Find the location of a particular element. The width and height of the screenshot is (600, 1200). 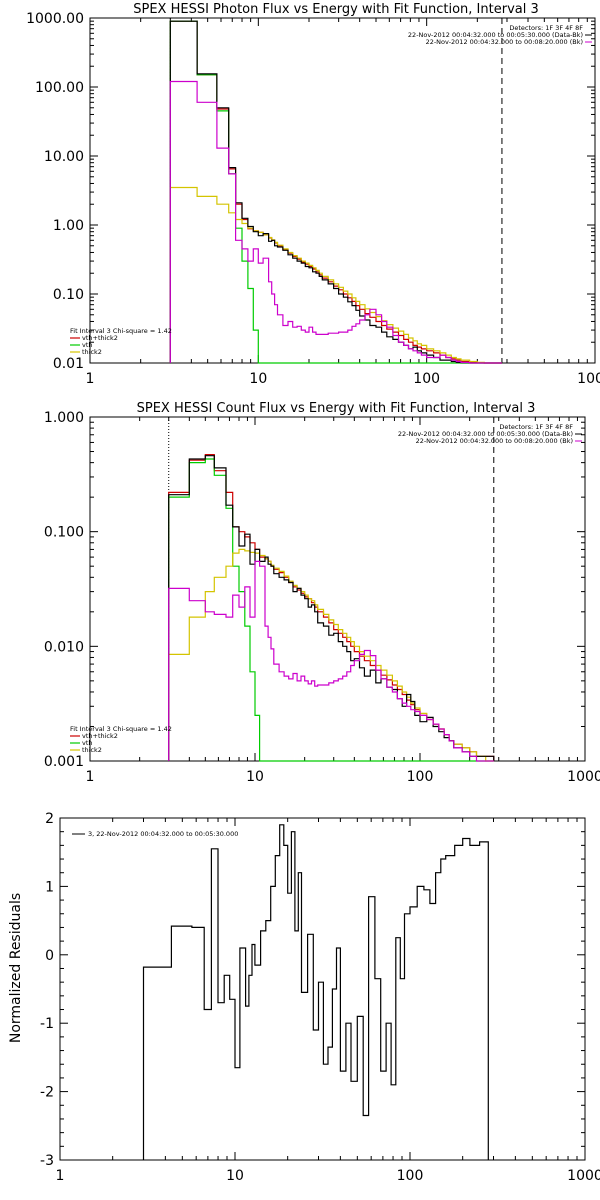

y-tick-label: 0.010 is located at coordinates (64, 647).